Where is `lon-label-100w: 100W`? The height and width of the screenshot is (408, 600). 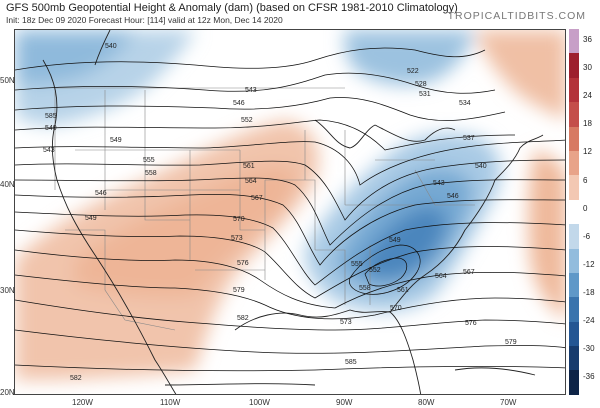
lon-label-100w: 100W is located at coordinates (259, 402).